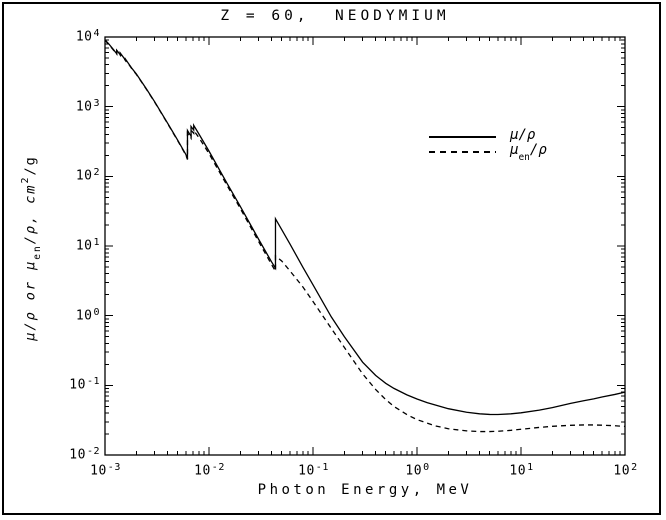 This screenshot has width=666, height=520. I want to click on legend-label-mu-en-over-rho: μen/ρ, so click(528, 152).